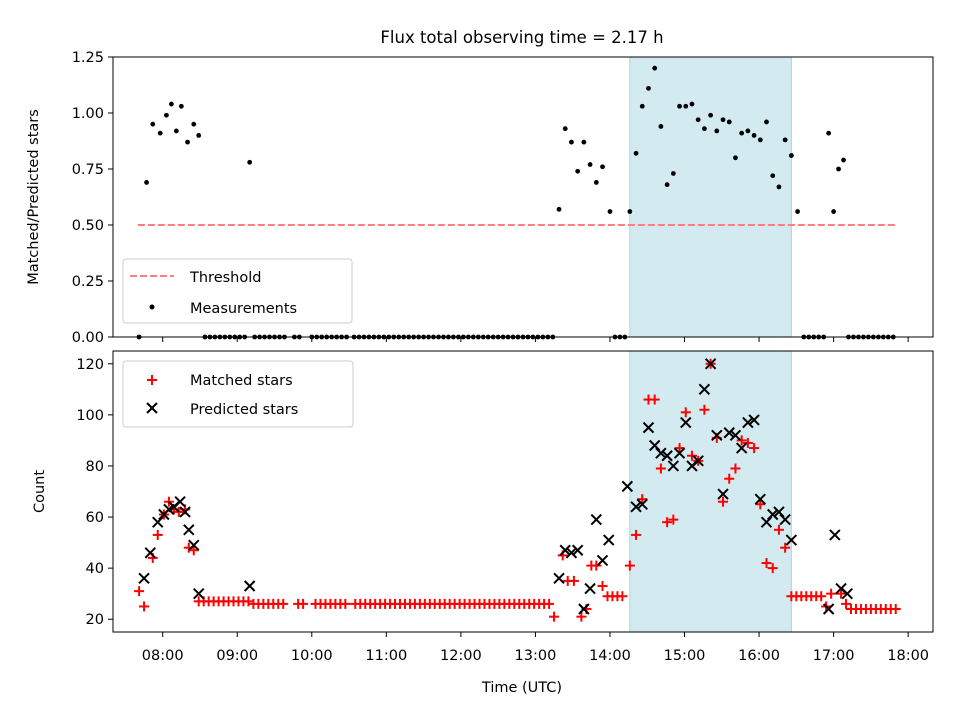 This screenshot has height=724, width=960. Describe the element at coordinates (241, 381) in the screenshot. I see `legend-matched-label: Matched stars` at that location.